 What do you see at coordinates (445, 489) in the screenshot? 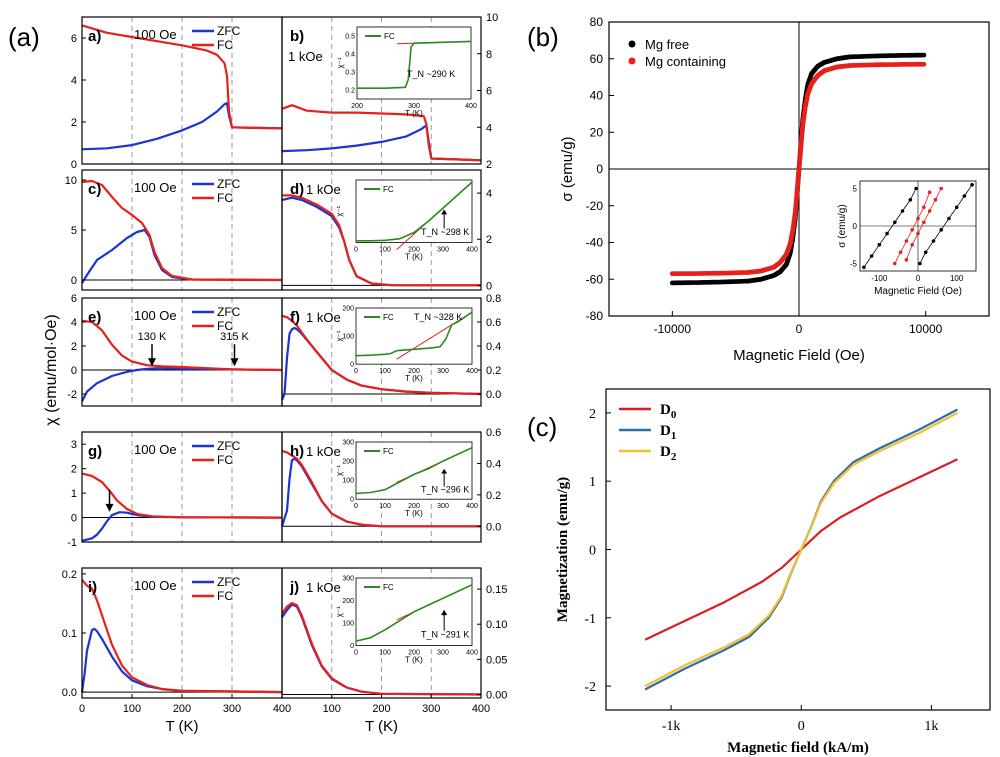
I see `inset-tn-note: T_N ~296 K` at bounding box center [445, 489].